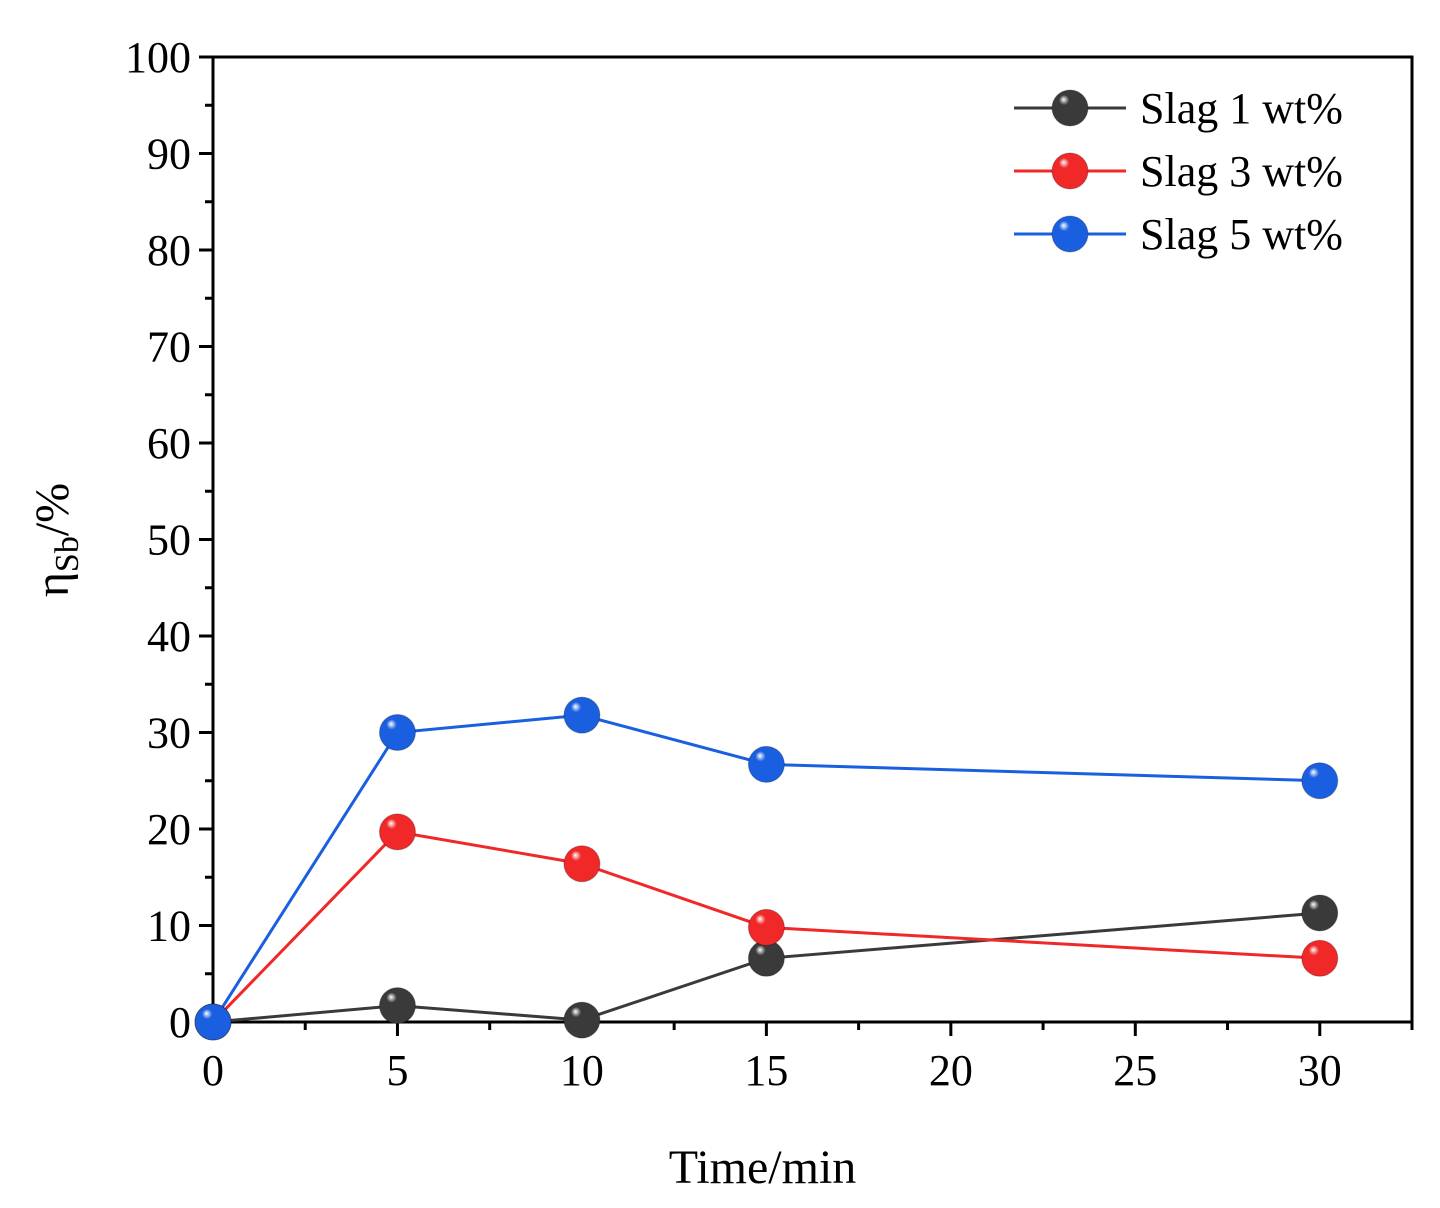 This screenshot has width=1440, height=1208. I want to click on y-tick-label: 20, so click(169, 829).